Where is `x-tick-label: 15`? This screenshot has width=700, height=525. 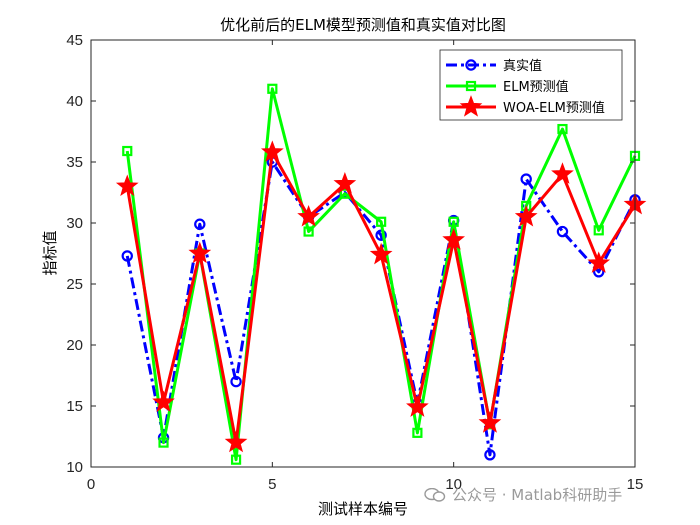
x-tick-label: 15 is located at coordinates (635, 484).